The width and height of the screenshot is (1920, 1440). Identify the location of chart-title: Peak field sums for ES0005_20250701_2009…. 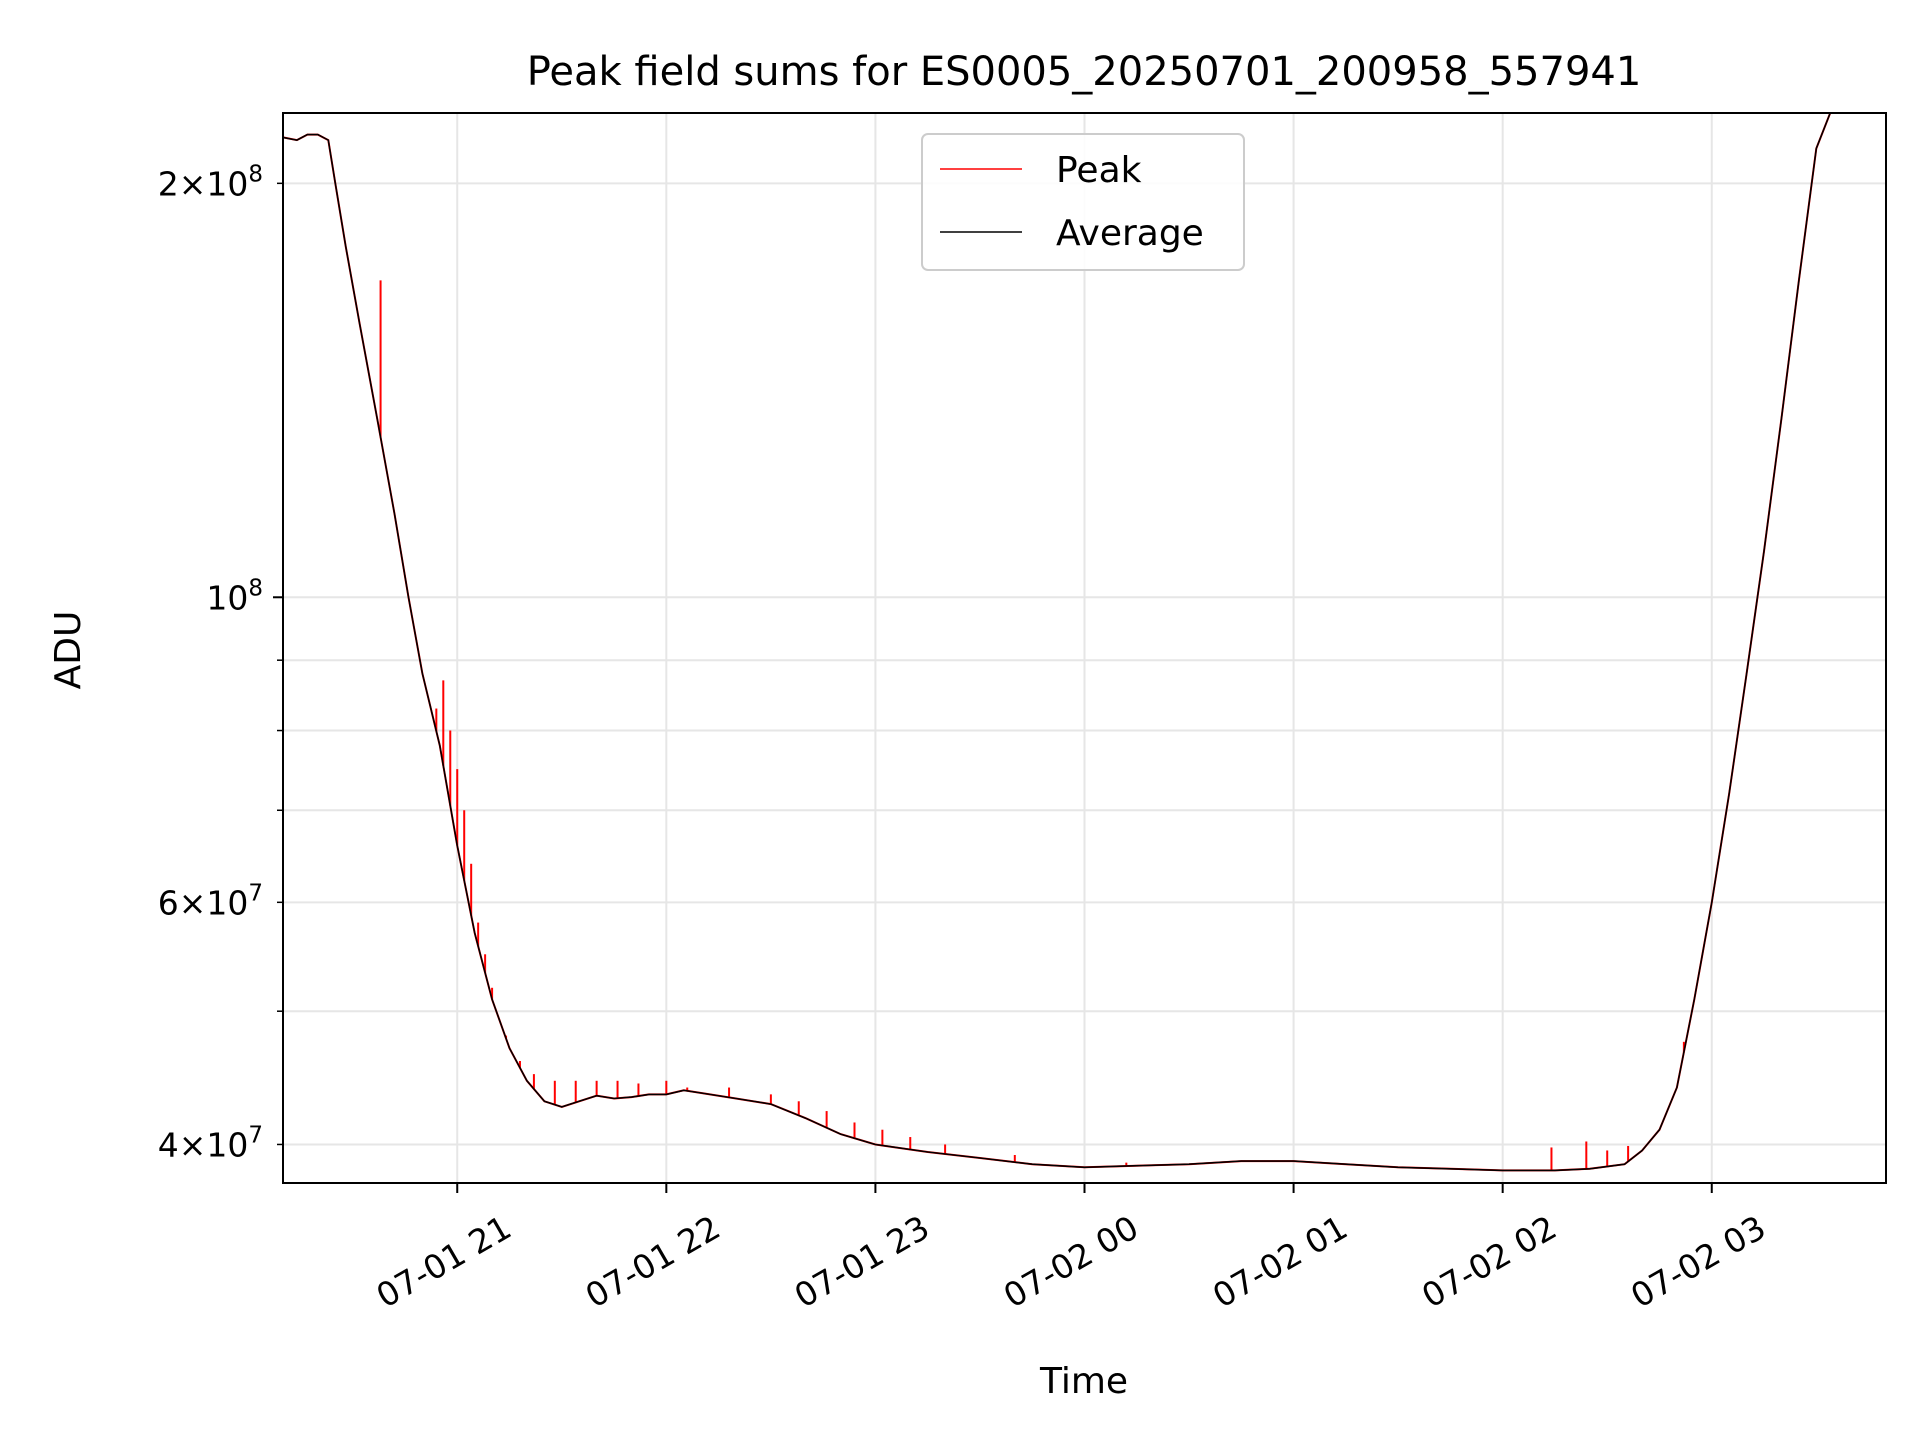
(1084, 72).